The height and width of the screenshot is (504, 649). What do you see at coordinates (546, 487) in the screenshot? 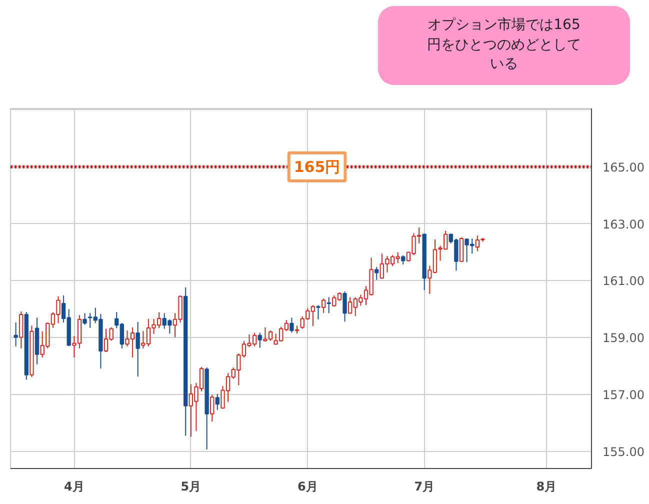
I see `x-tick-label: 8月` at bounding box center [546, 487].